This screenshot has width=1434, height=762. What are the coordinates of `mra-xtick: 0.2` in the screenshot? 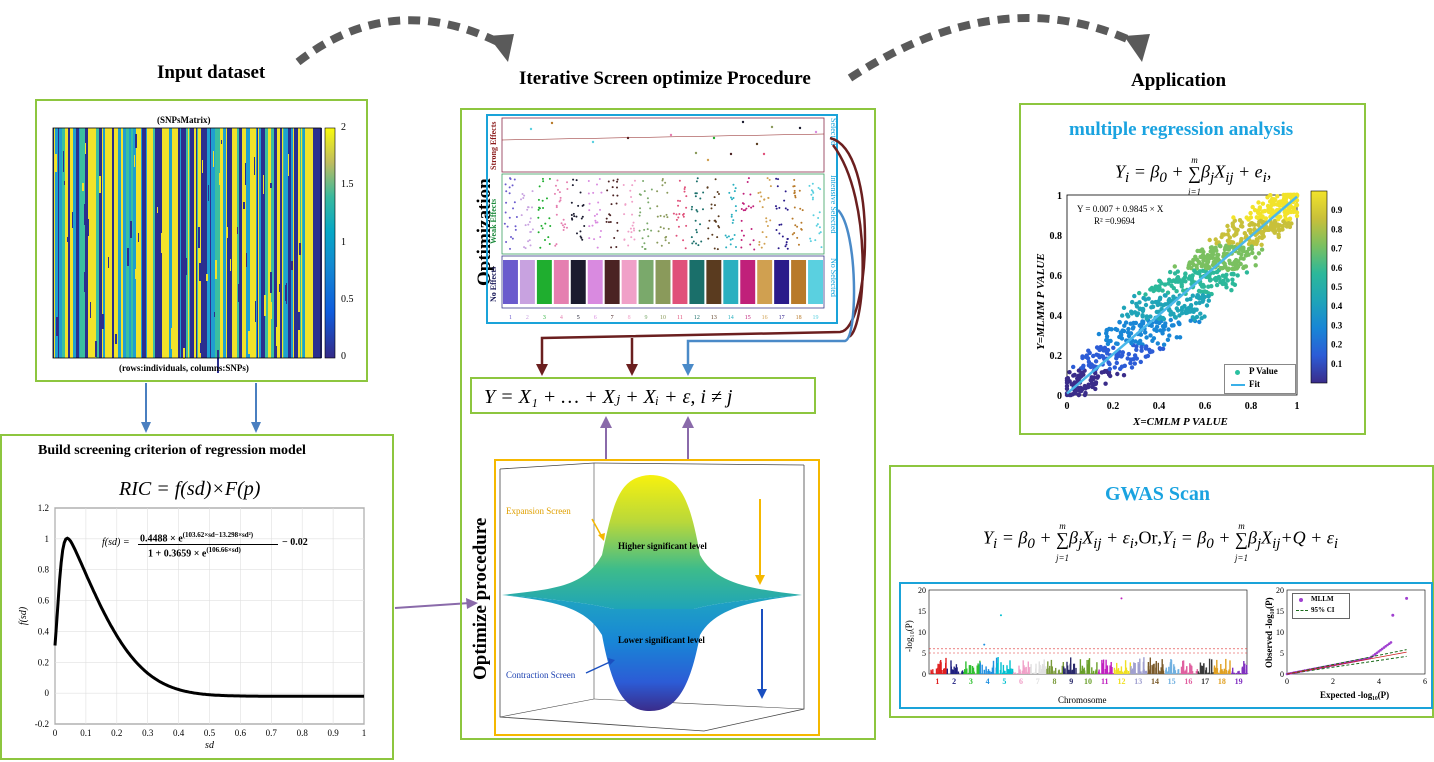 It's located at (1113, 406).